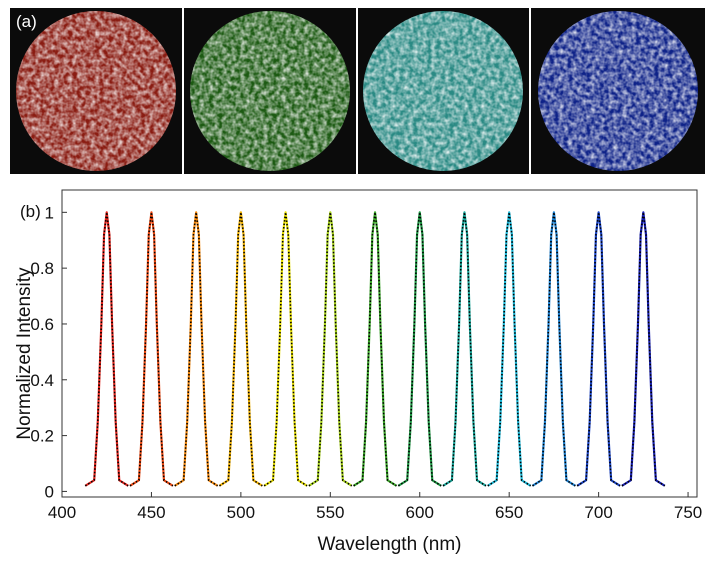  I want to click on panel-label: (a), so click(26, 21).